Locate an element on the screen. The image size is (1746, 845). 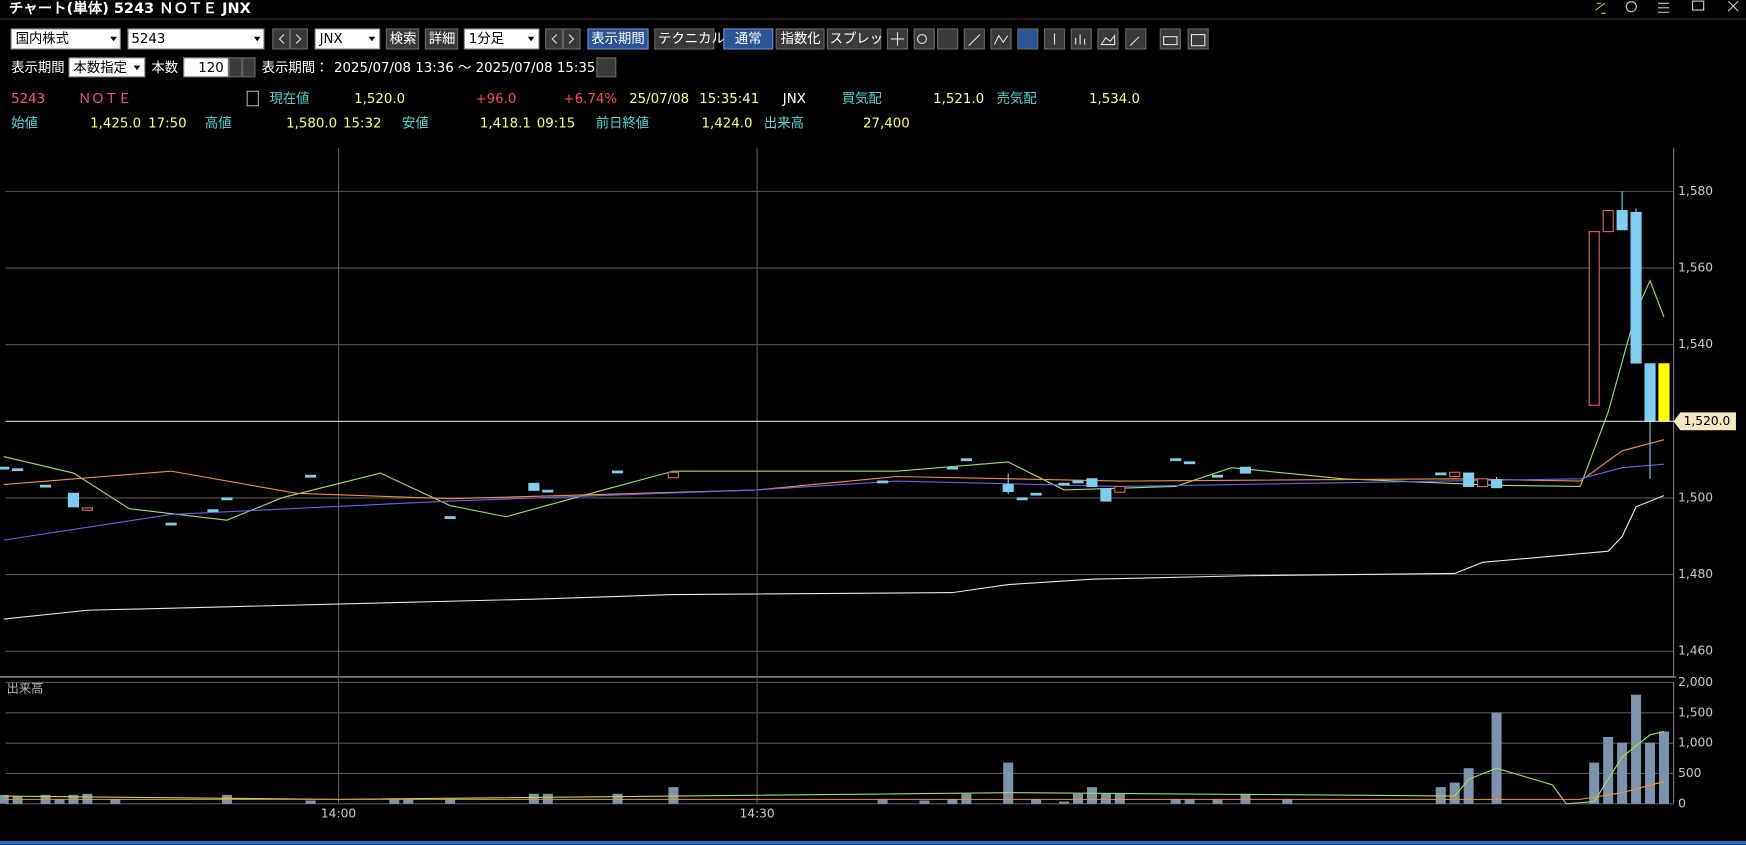
change-value: +96.0 is located at coordinates (495, 99).